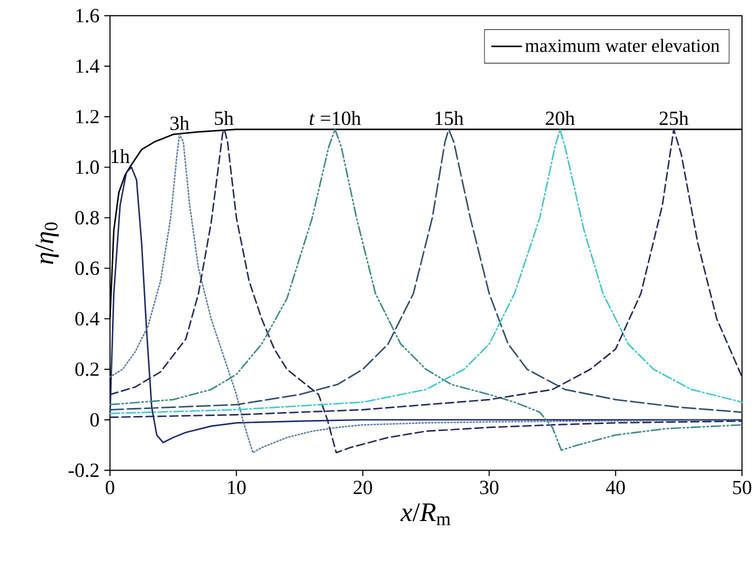 This screenshot has height=565, width=753. What do you see at coordinates (742, 487) in the screenshot?
I see `x-tick-label: 50` at bounding box center [742, 487].